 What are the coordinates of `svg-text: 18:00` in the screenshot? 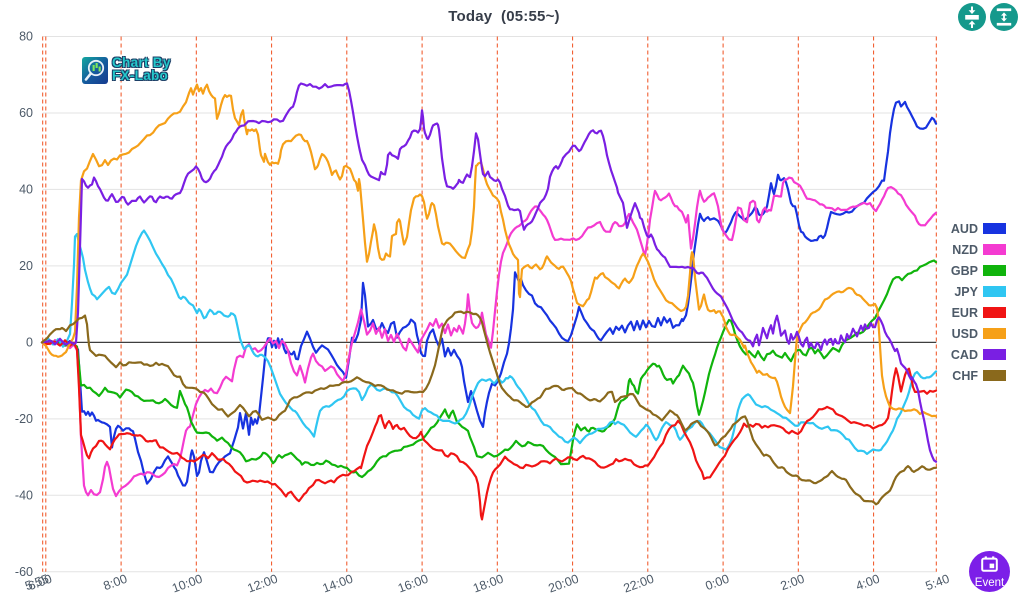 It's located at (488, 584).